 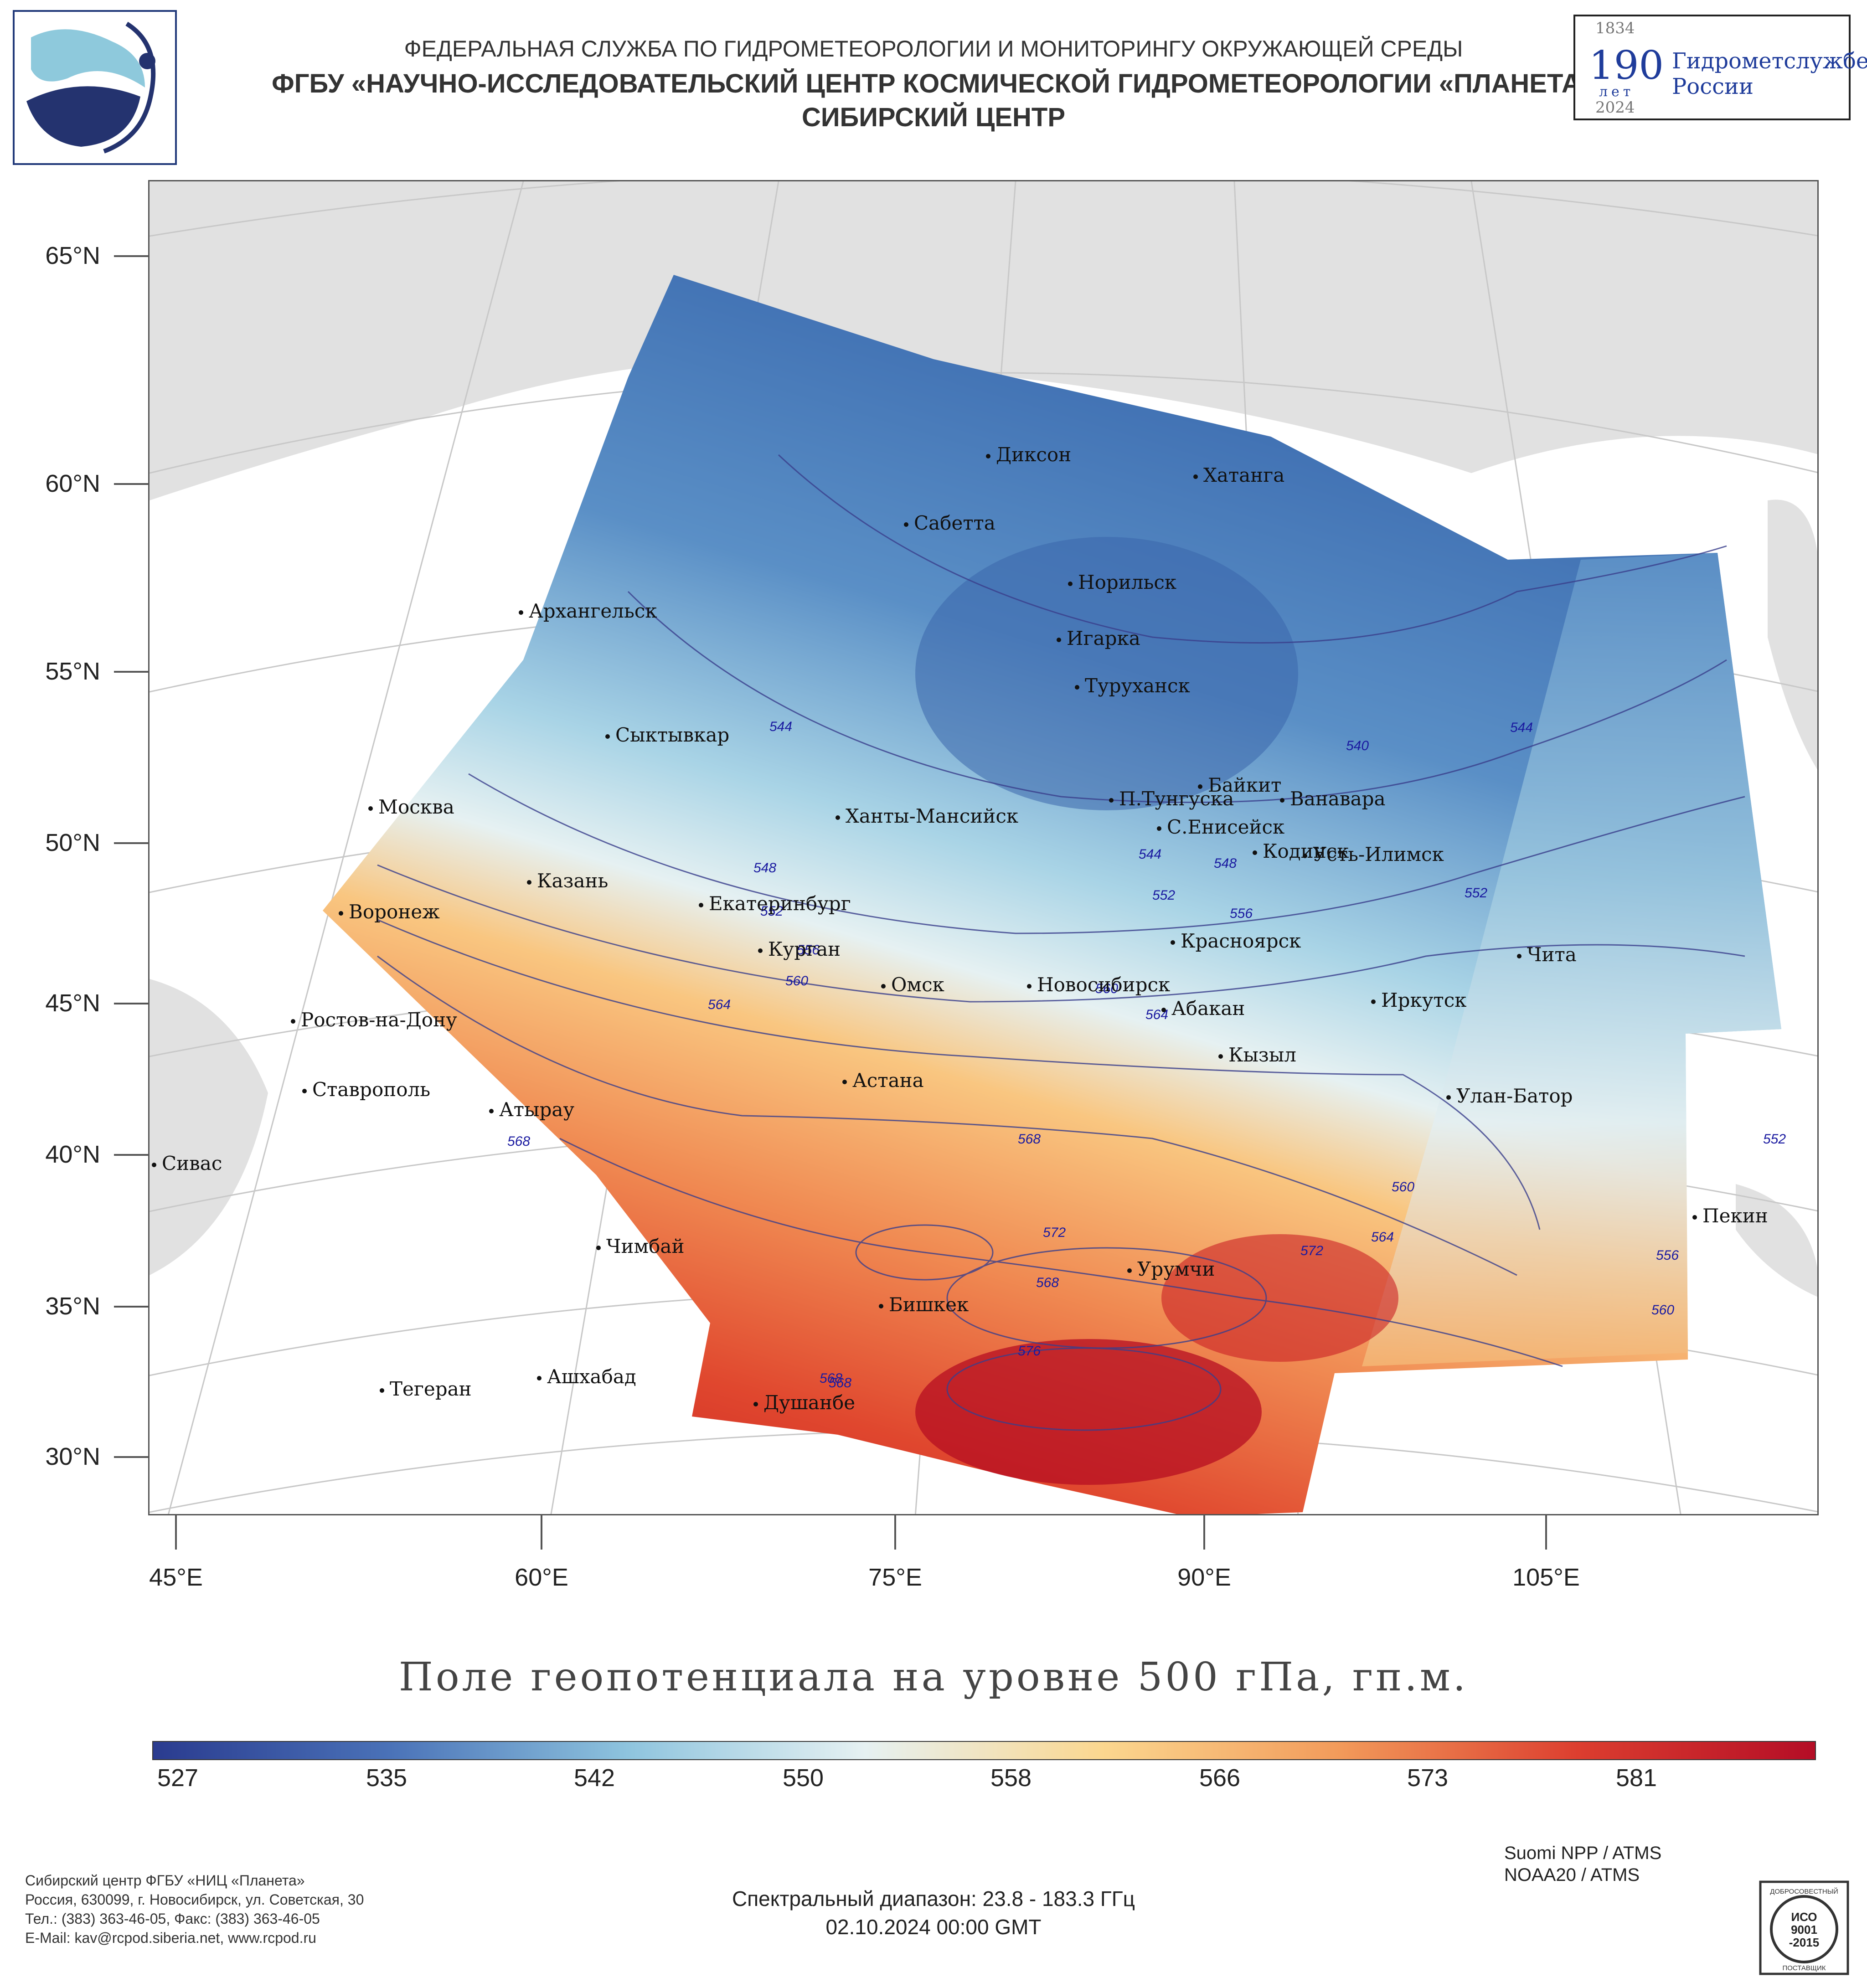 What do you see at coordinates (1428, 1778) in the screenshot?
I see `colorbar-label: 573` at bounding box center [1428, 1778].